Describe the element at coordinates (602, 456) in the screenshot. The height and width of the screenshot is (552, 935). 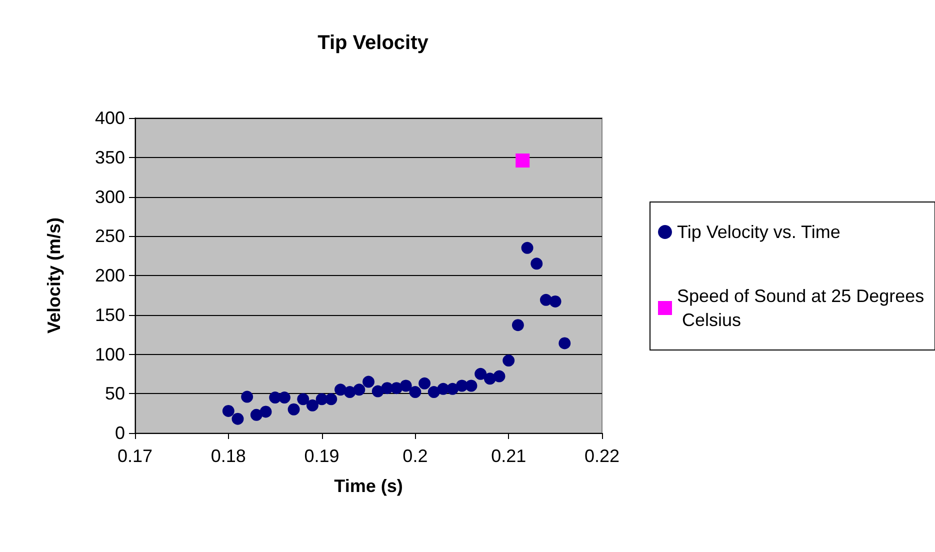
I see `x-tick-label: 0.22` at that location.